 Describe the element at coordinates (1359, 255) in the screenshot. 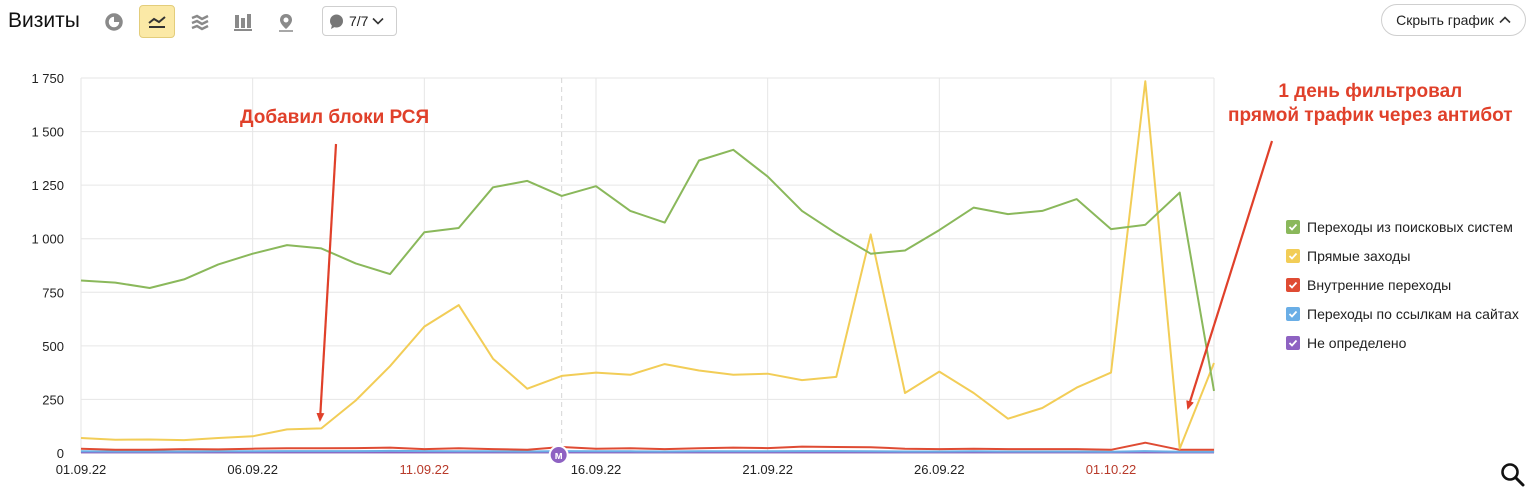

I see `legend-label: Прямые заходы` at that location.